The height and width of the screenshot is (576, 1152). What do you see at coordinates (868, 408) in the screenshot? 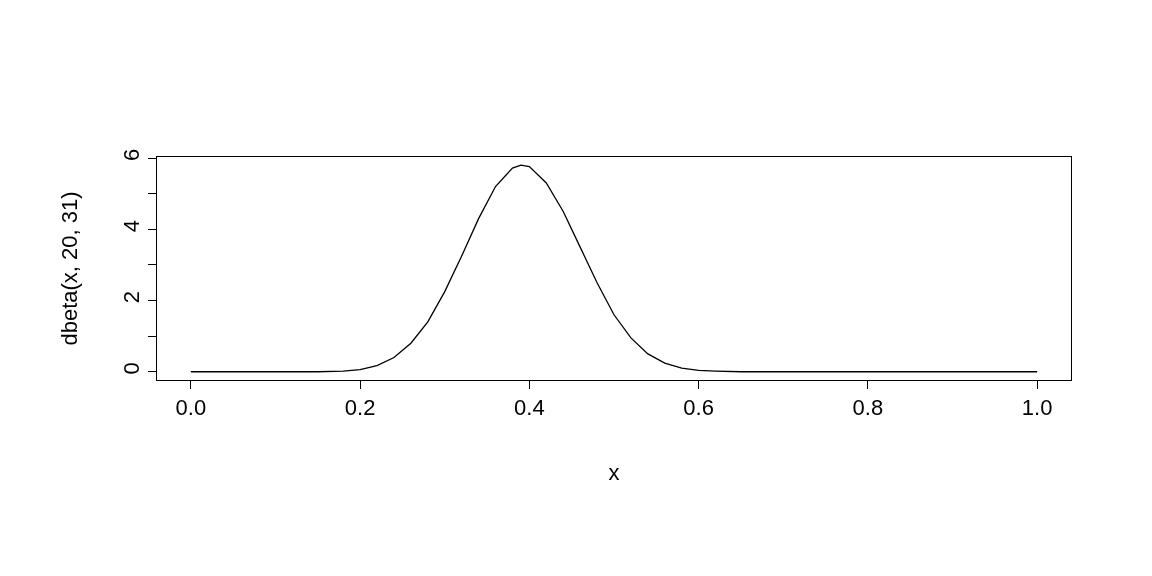
I see `x-tick-label: 0.8` at bounding box center [868, 408].